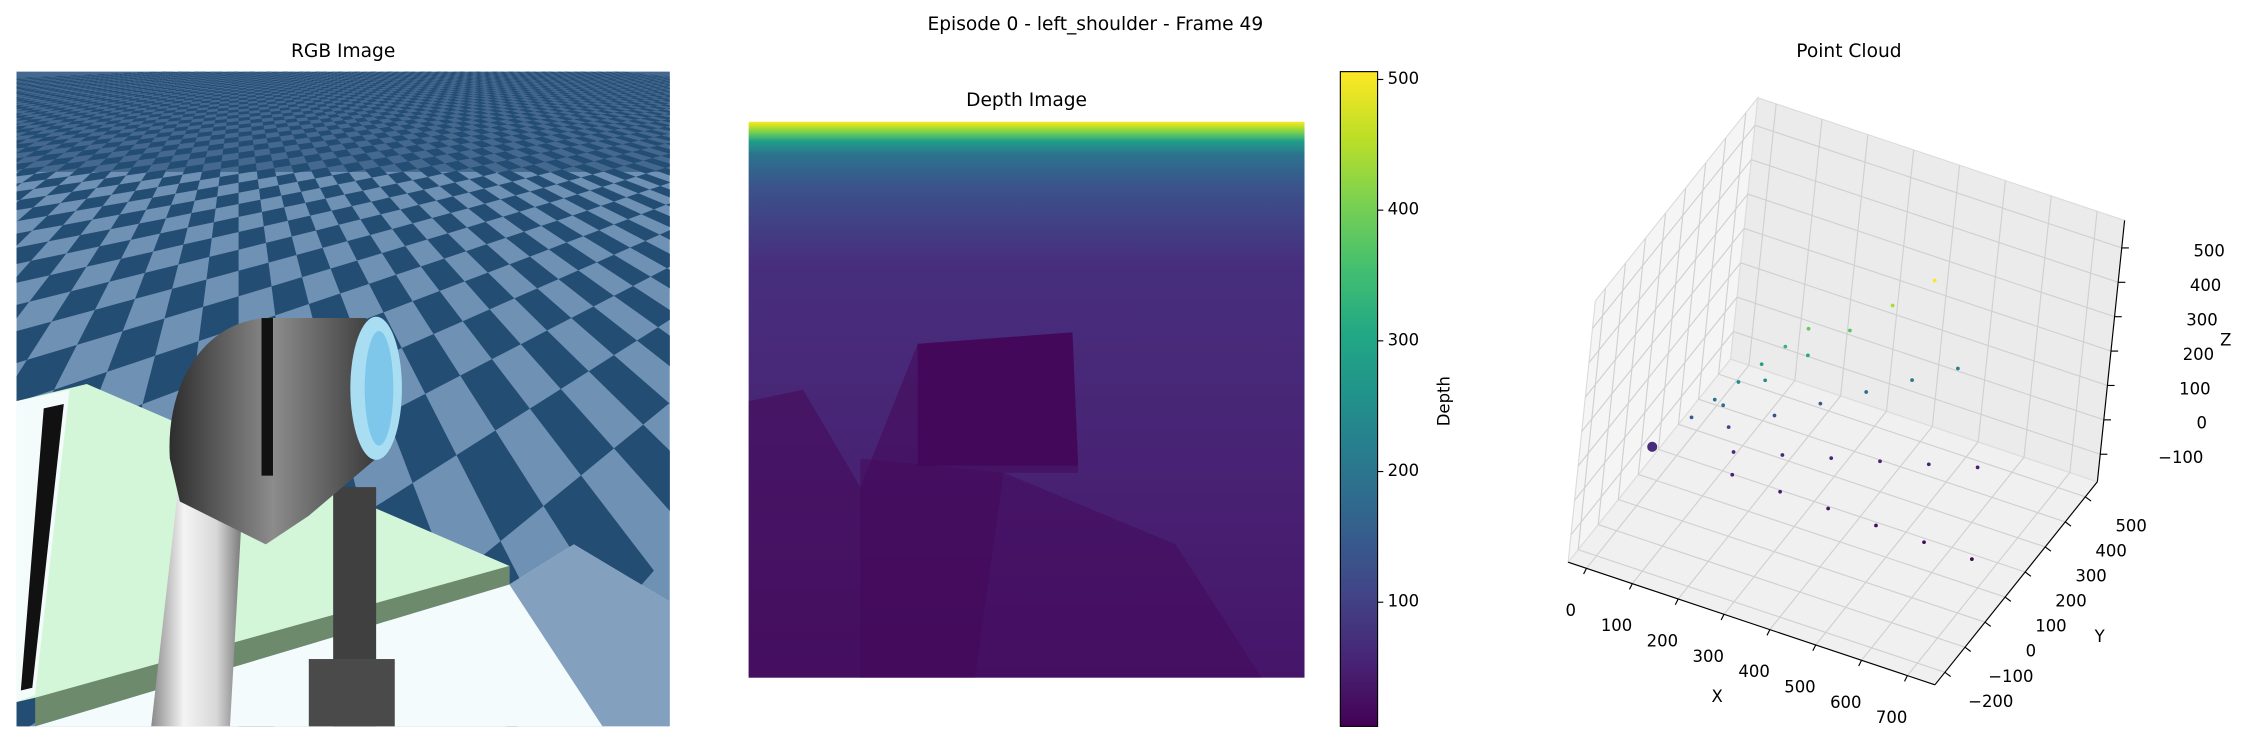  What do you see at coordinates (2194, 388) in the screenshot?
I see `z-tick-label: 100` at bounding box center [2194, 388].